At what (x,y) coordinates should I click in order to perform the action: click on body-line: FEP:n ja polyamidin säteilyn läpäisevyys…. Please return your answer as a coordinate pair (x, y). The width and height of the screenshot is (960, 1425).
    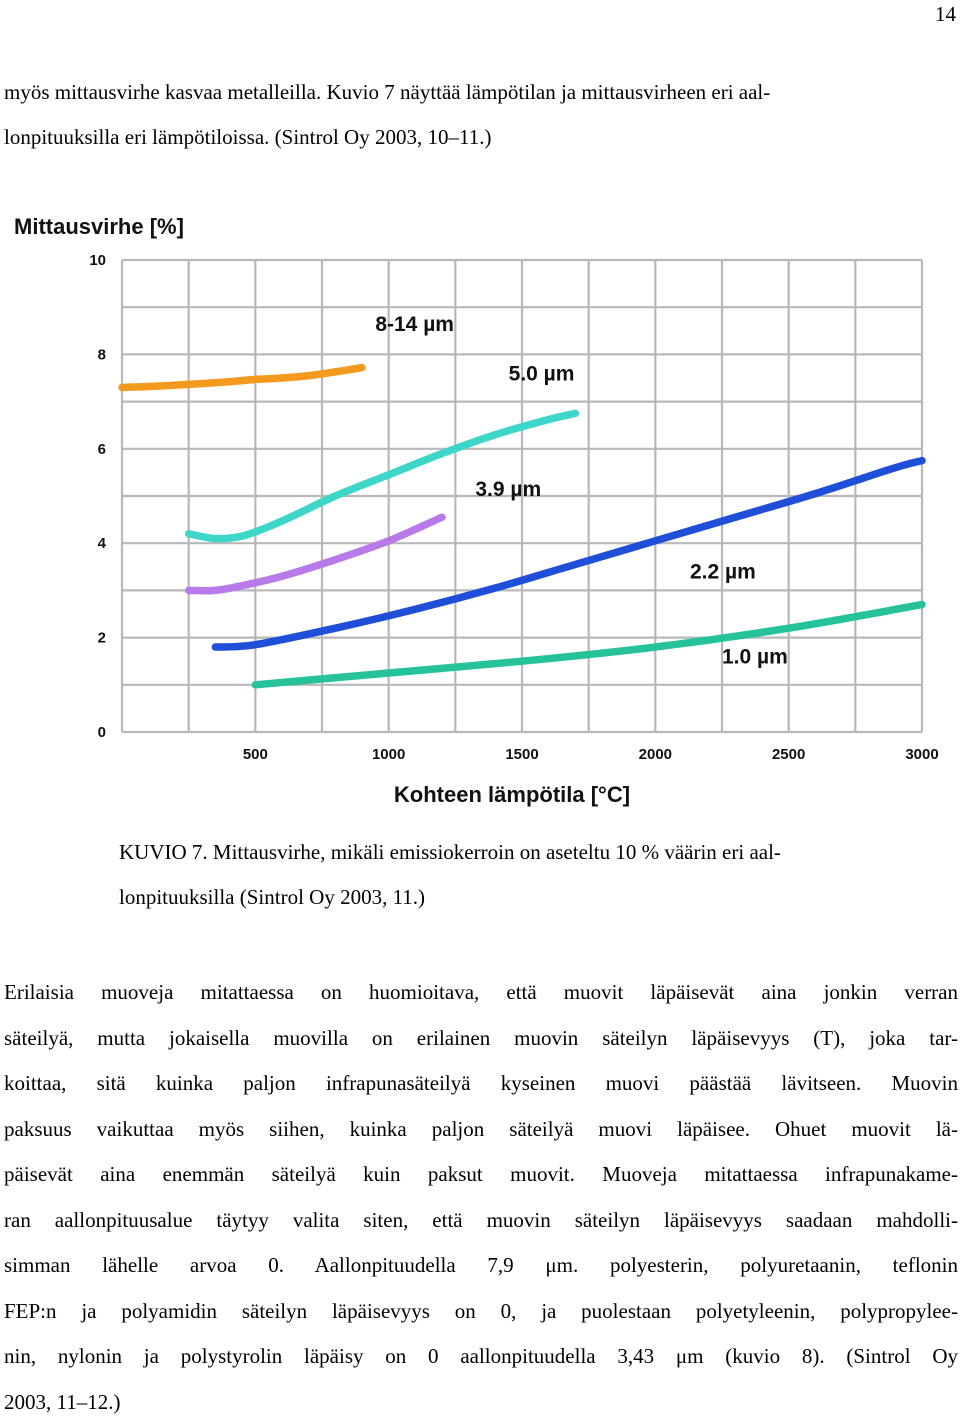
    Looking at the image, I should click on (481, 1312).